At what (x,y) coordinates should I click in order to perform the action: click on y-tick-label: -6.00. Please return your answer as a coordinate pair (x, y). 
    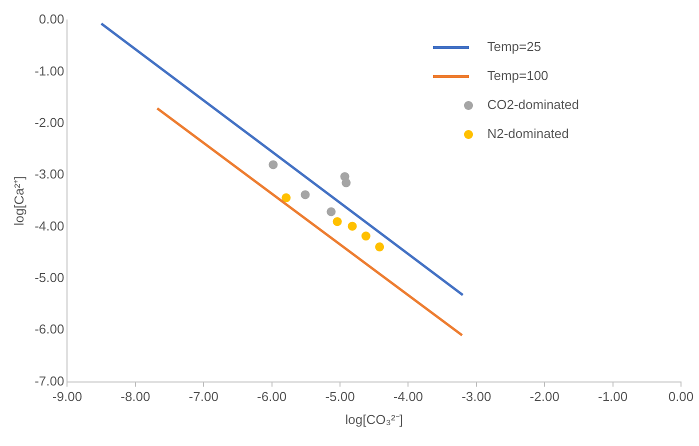
    Looking at the image, I should click on (49, 329).